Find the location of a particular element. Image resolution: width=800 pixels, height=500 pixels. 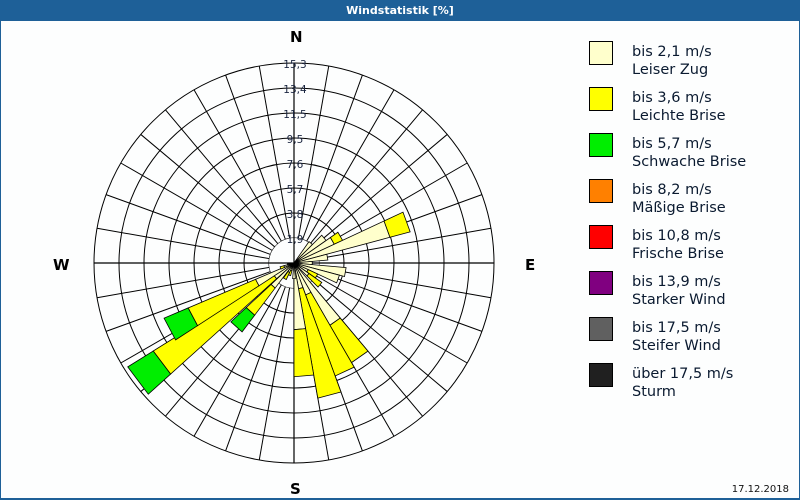

legend-label: Steifer Wind is located at coordinates (676, 346).